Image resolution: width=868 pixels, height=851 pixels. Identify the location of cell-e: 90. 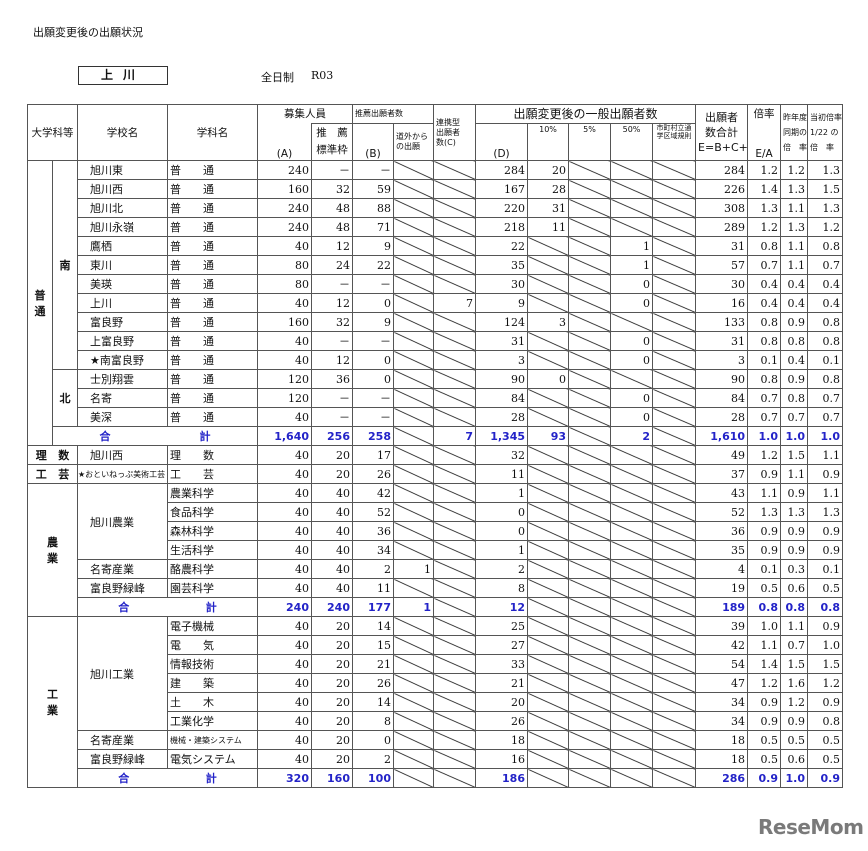
(722, 379).